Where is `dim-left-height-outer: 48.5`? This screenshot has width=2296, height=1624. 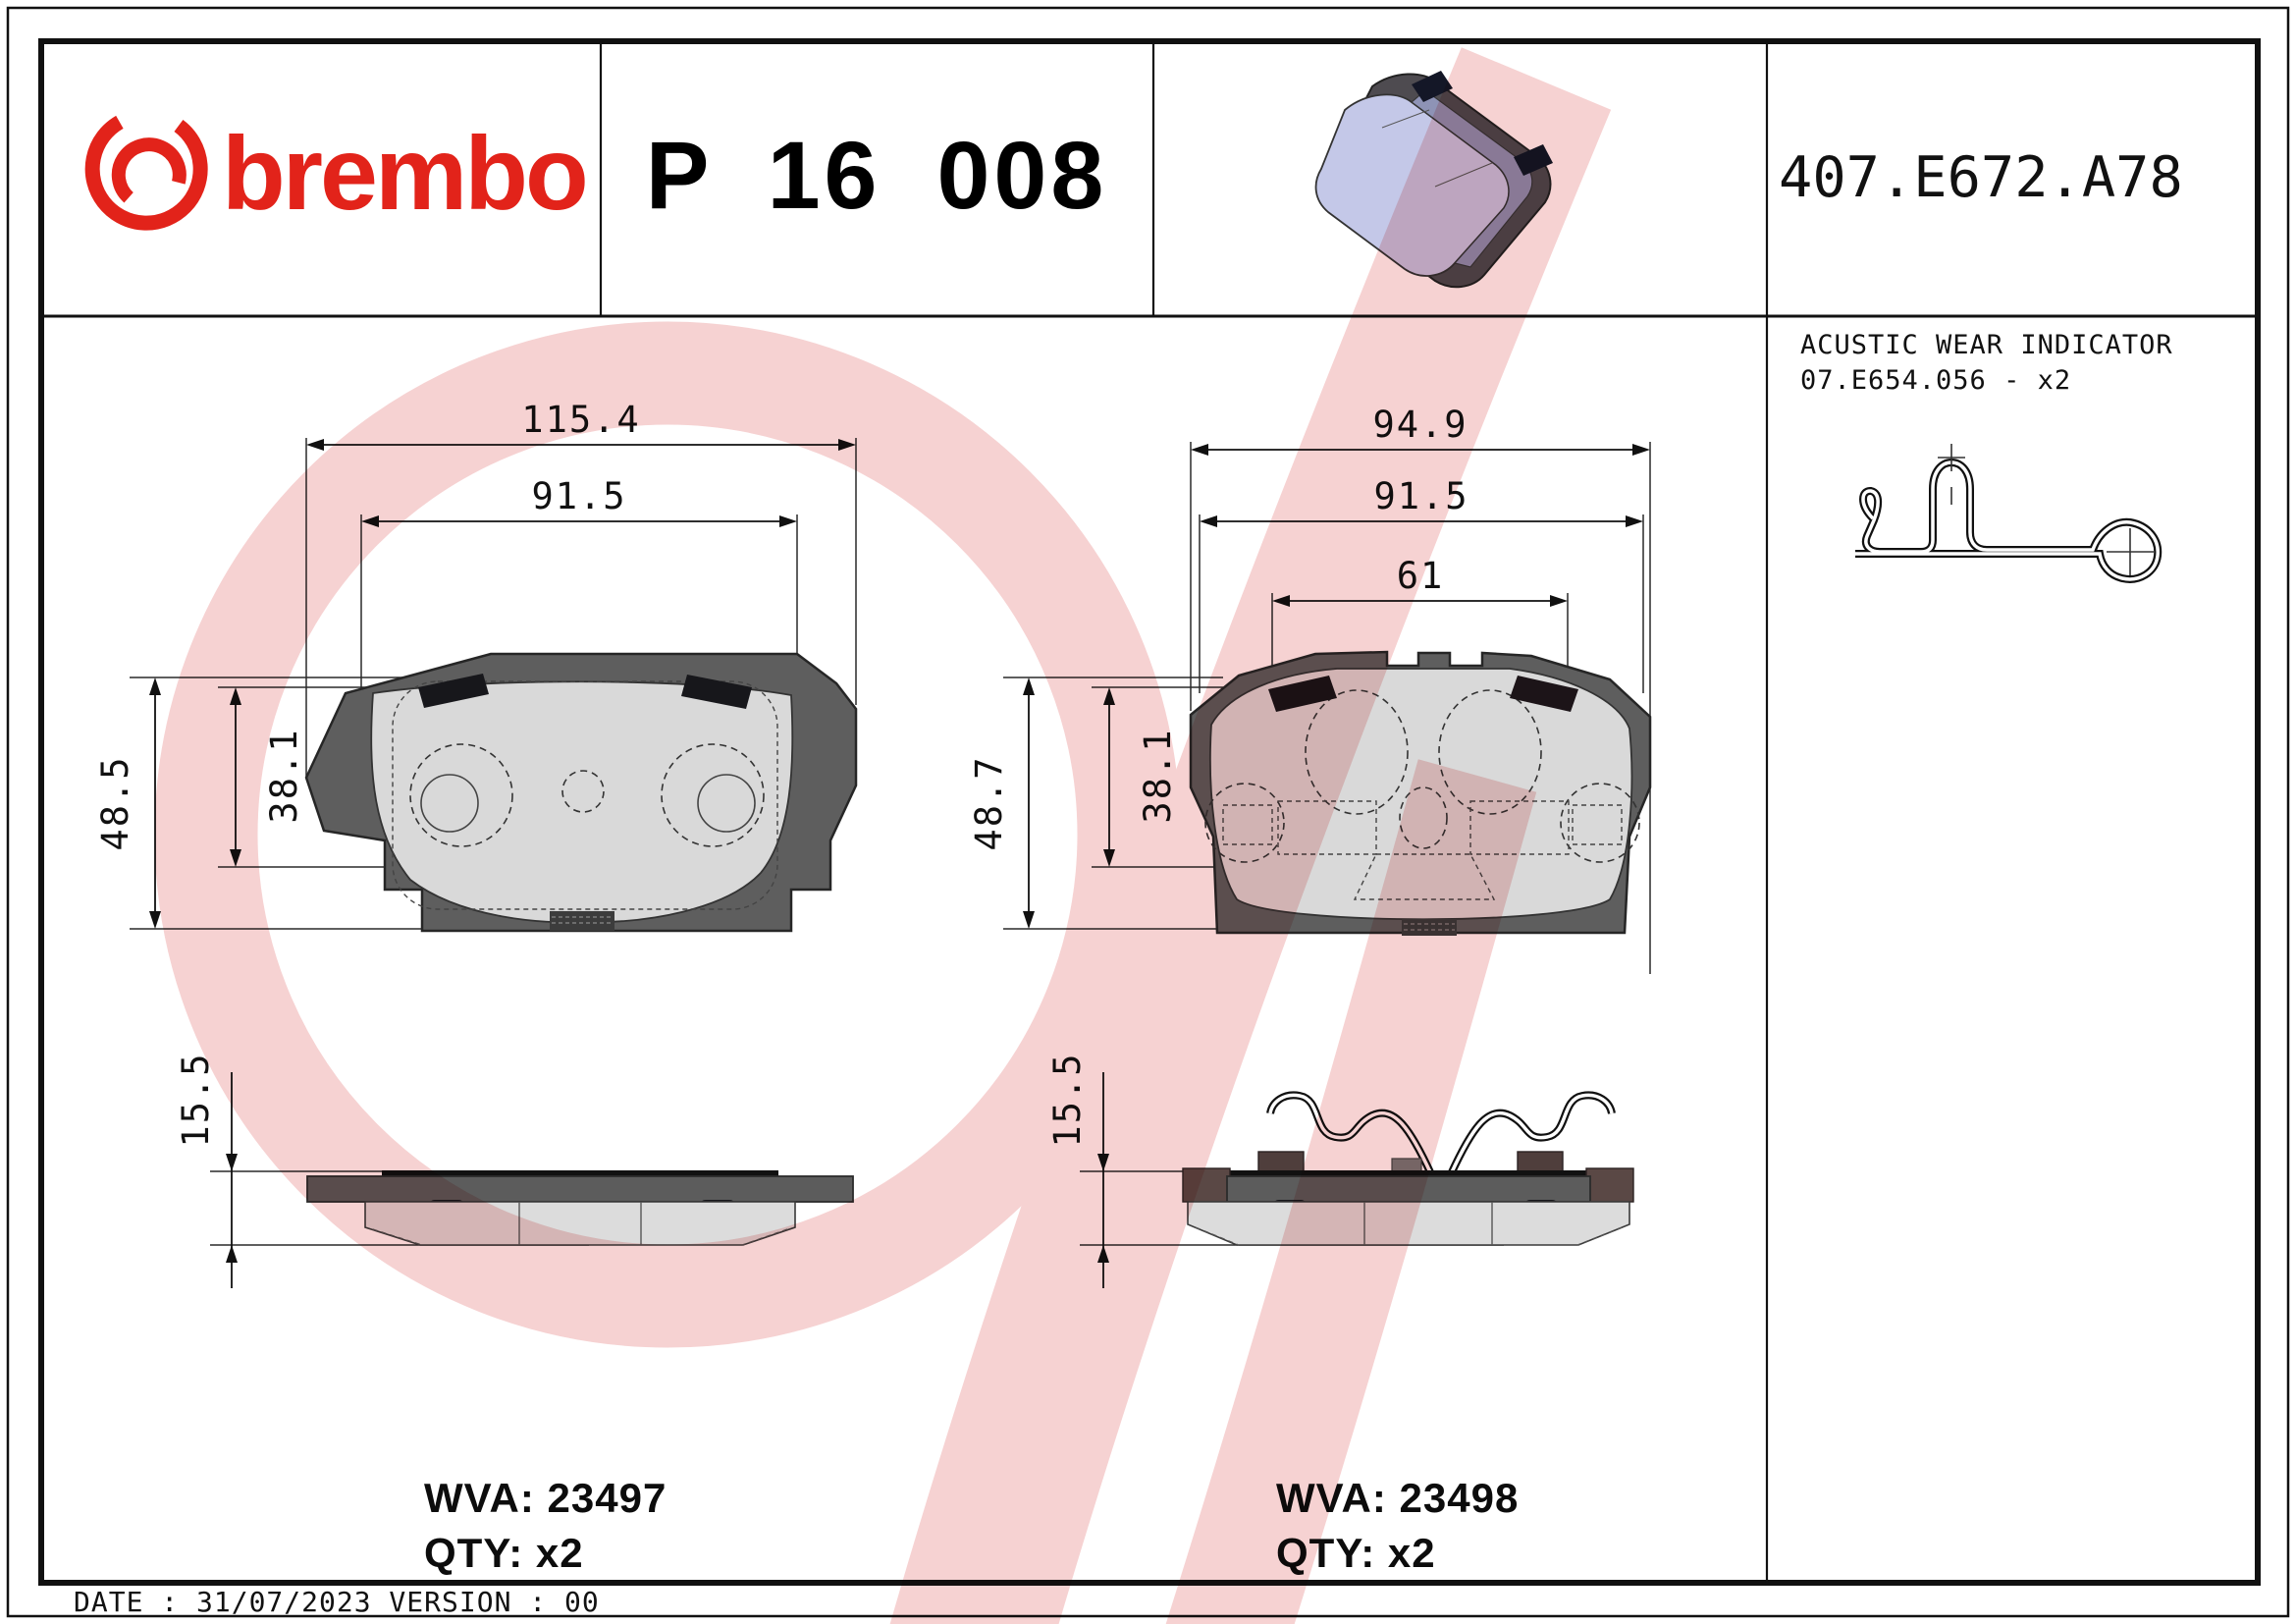
dim-left-height-outer: 48.5 is located at coordinates (127, 803).